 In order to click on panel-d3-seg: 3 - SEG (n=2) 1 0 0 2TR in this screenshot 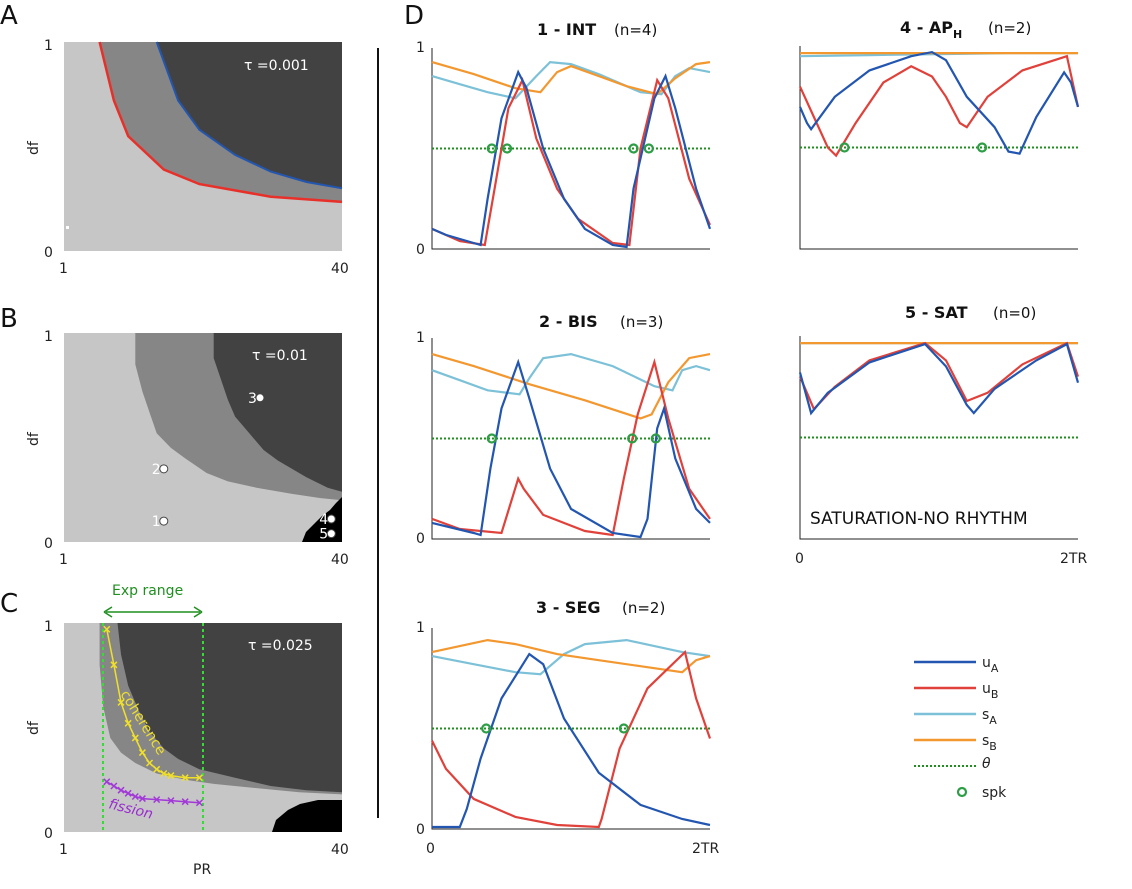, I will do `click(567, 727)`.